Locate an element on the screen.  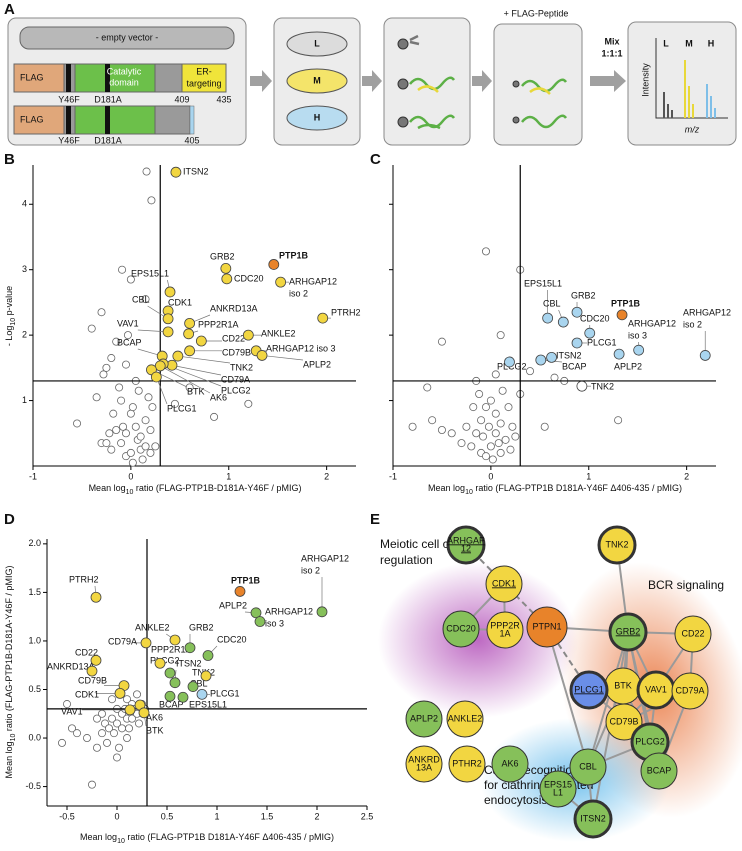
point-label: BTK is located at coordinates (196, 391).